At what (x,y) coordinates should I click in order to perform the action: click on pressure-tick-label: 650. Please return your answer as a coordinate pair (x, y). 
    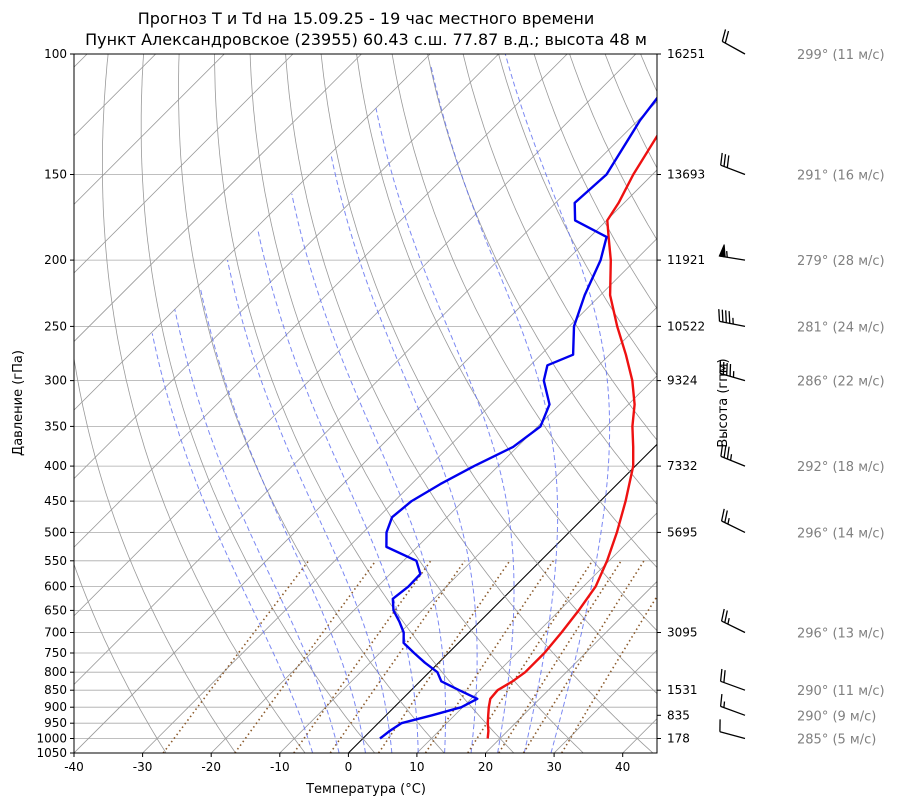
    Looking at the image, I should click on (55, 610).